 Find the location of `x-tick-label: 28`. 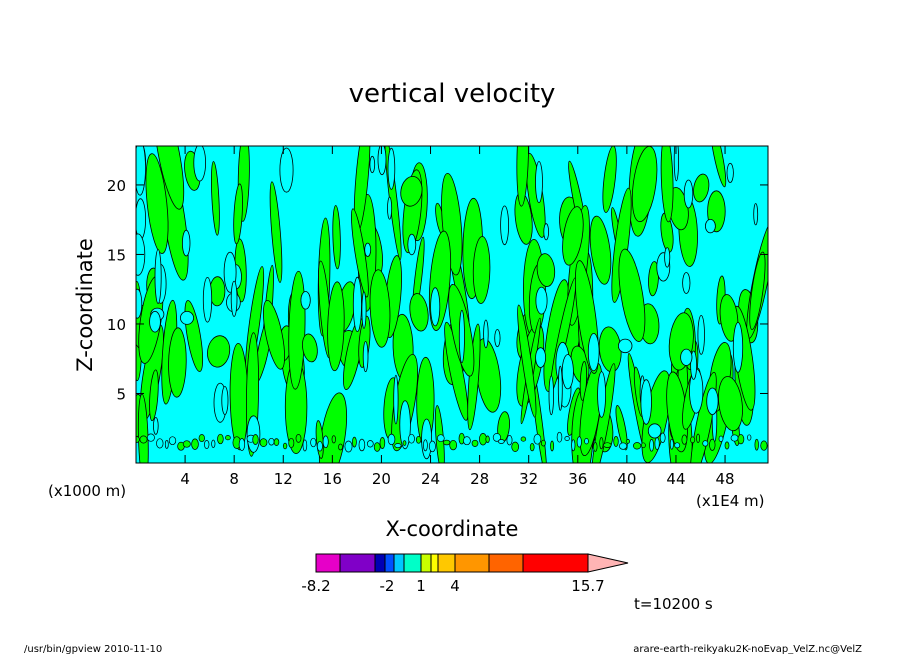

x-tick-label: 28 is located at coordinates (479, 479).